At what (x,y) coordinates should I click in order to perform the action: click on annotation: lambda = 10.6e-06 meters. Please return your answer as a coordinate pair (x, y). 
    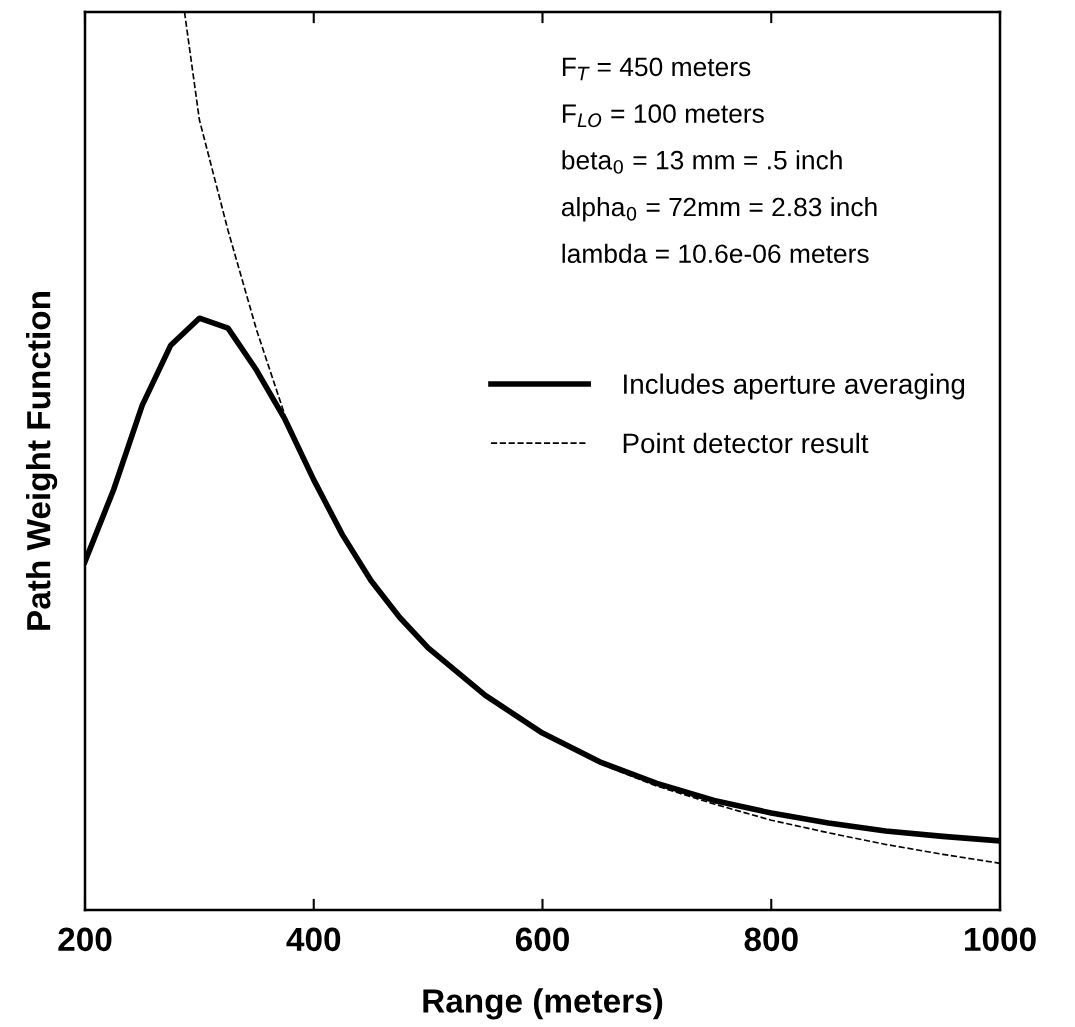
    Looking at the image, I should click on (715, 253).